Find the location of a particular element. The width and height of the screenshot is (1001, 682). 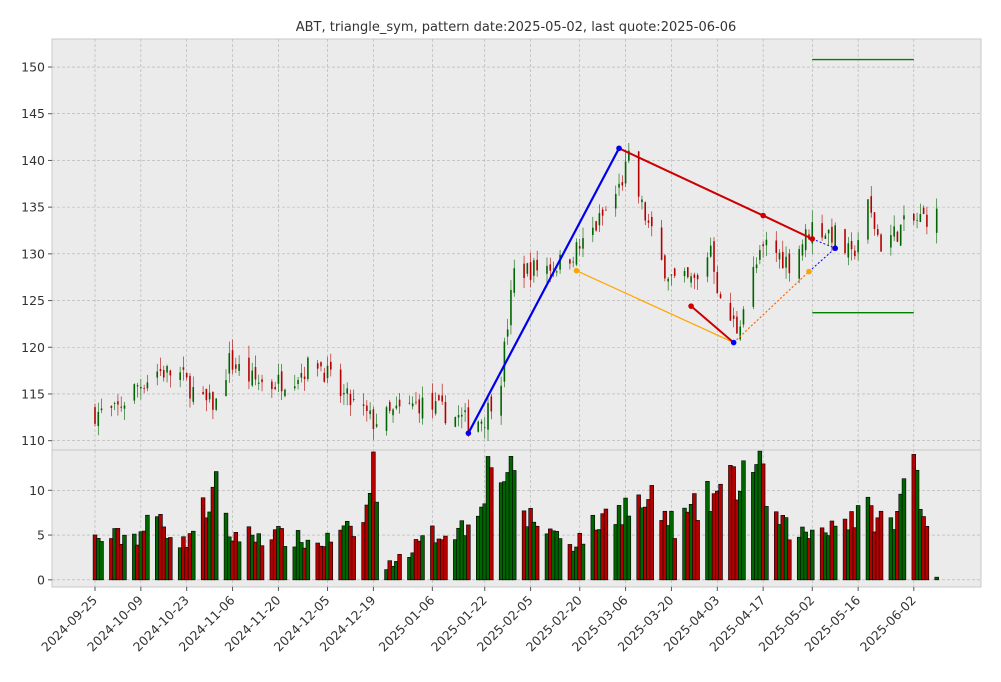

price-y-tick-label: 115 is located at coordinates (33, 393).